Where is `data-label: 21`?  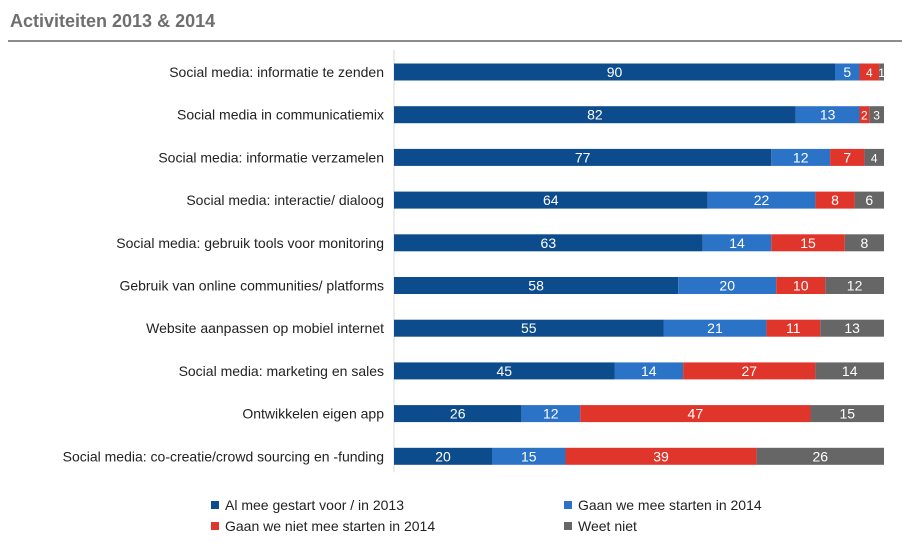
data-label: 21 is located at coordinates (715, 328).